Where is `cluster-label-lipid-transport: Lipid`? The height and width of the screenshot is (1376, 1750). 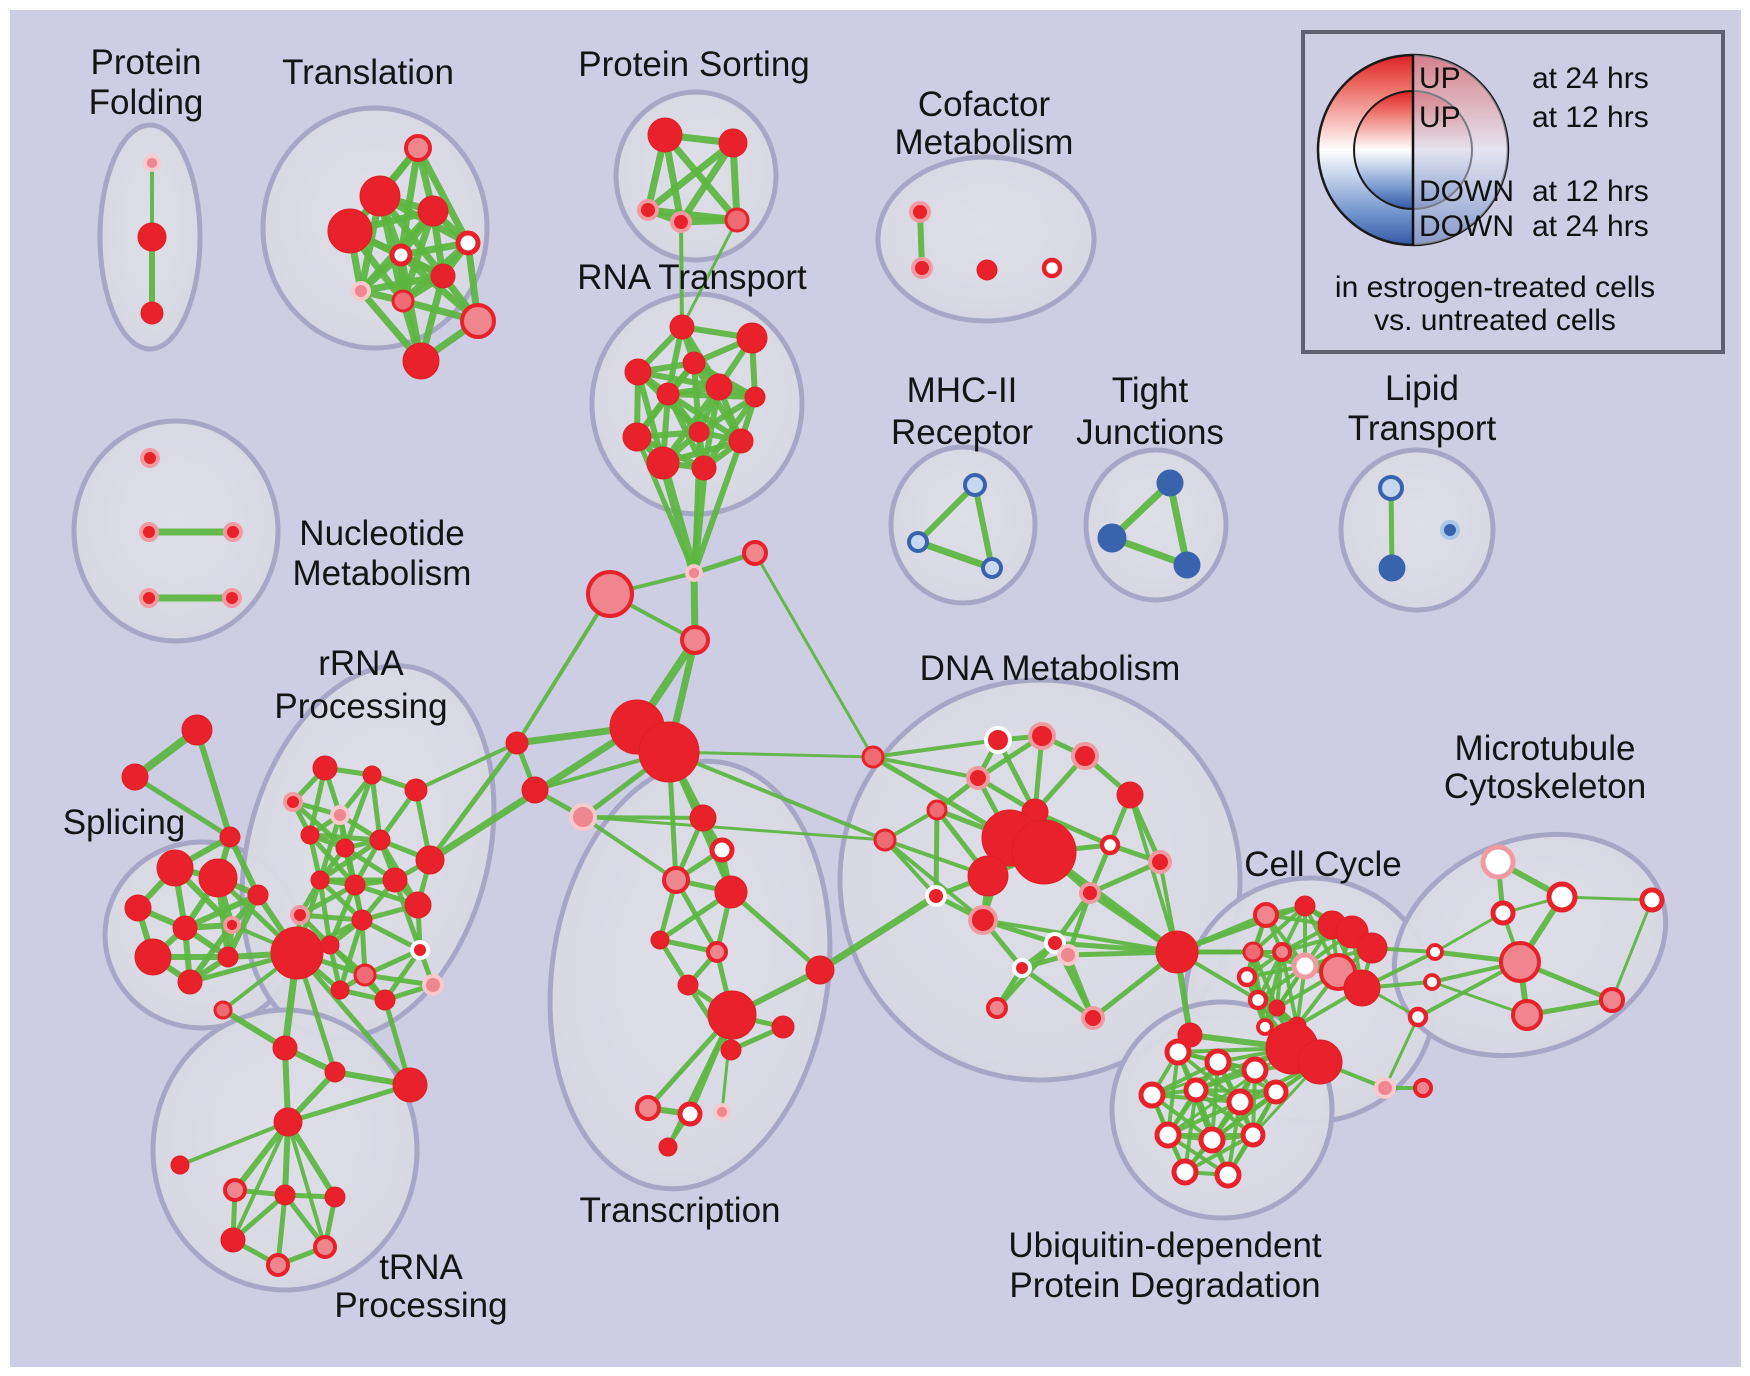
cluster-label-lipid-transport: Lipid is located at coordinates (1422, 388).